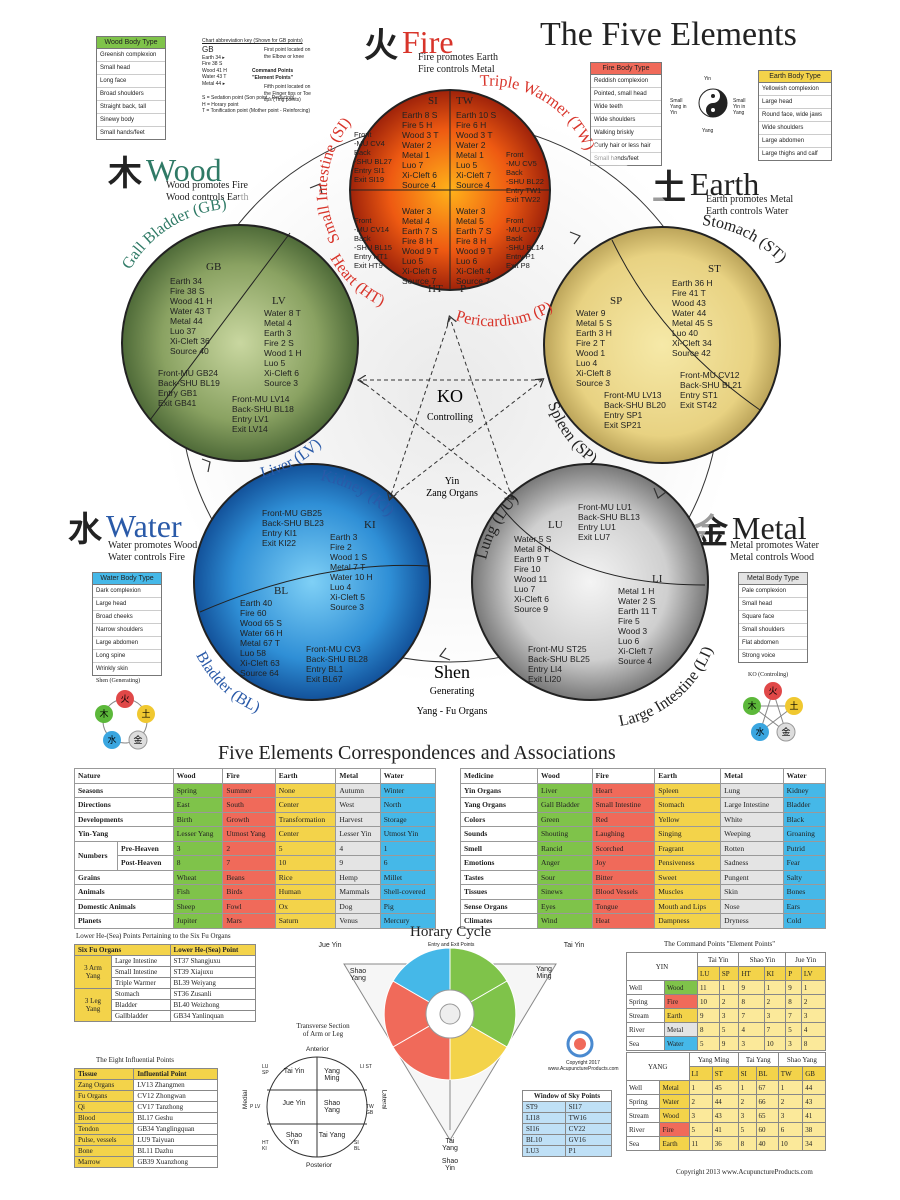  What do you see at coordinates (312, 582) in the screenshot?
I see `water-circle` at bounding box center [312, 582].